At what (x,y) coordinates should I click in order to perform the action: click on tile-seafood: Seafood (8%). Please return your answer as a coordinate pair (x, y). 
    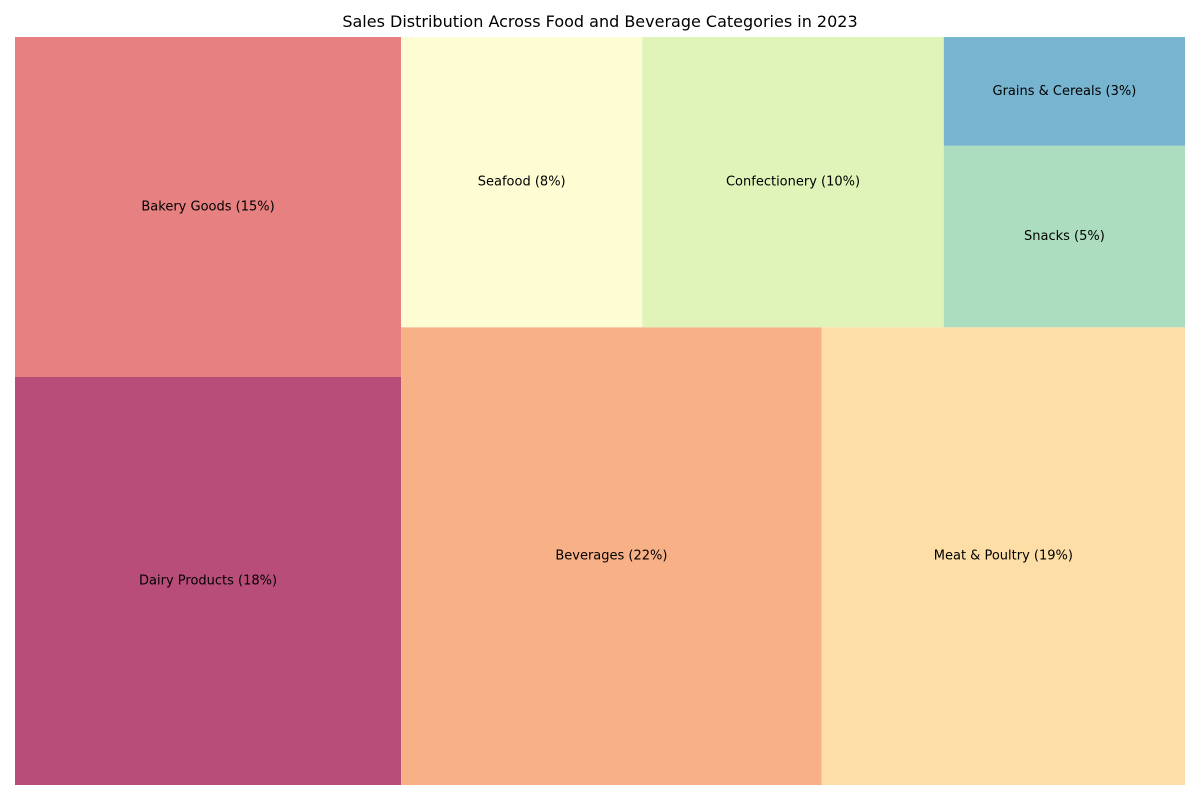
    Looking at the image, I should click on (522, 182).